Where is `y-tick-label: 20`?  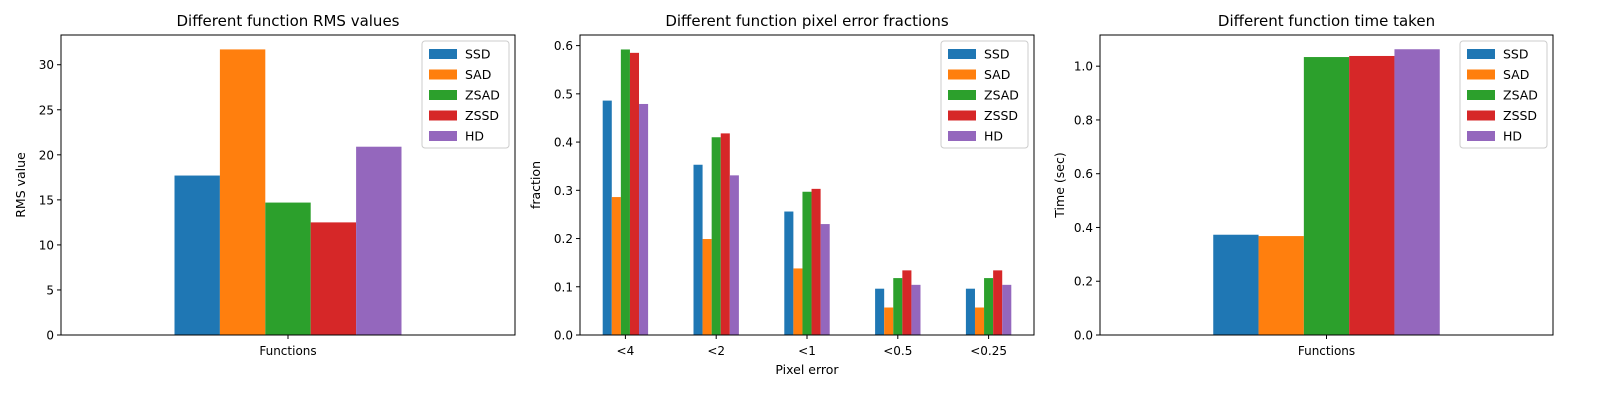
y-tick-label: 20 is located at coordinates (46, 155).